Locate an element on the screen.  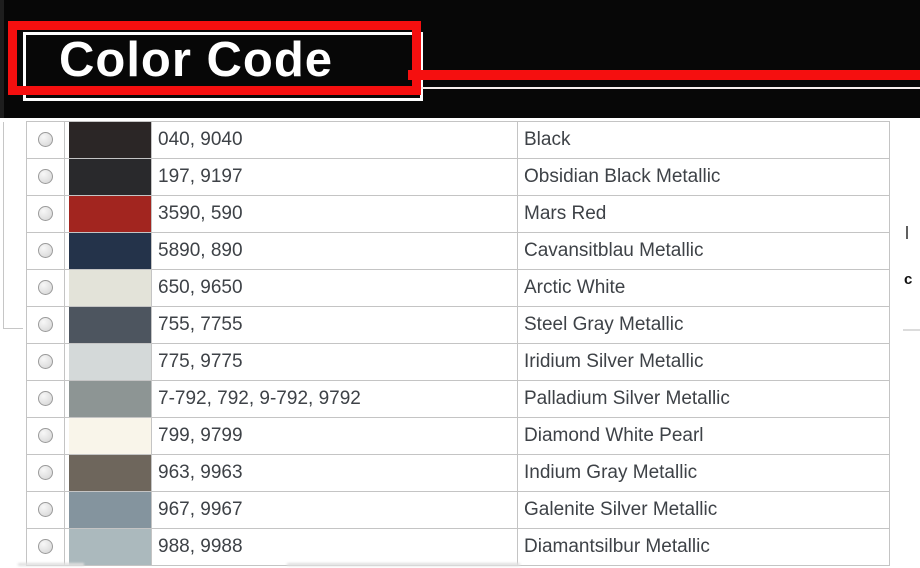
color-code-cell: 5890, 890 is located at coordinates (334, 251).